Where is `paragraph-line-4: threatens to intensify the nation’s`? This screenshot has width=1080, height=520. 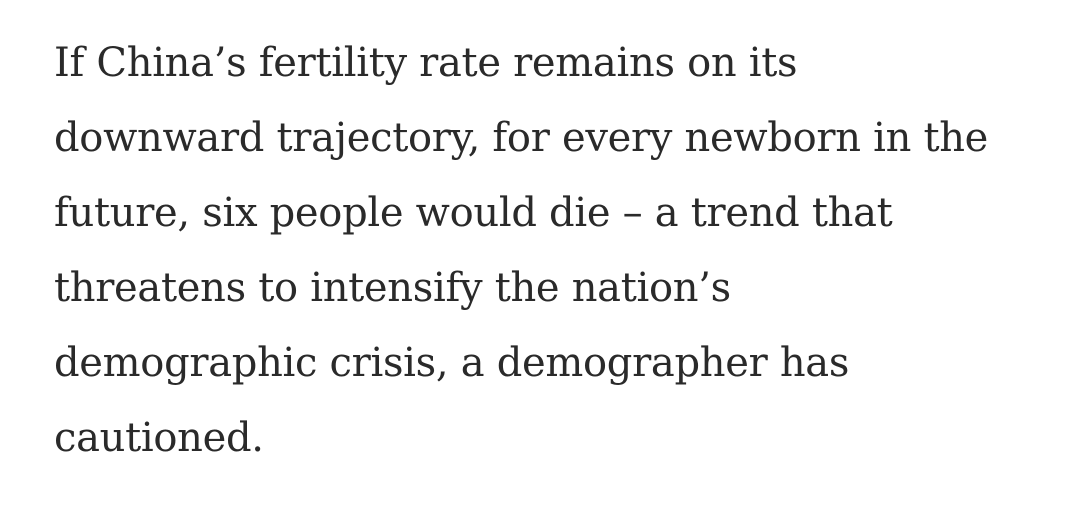
paragraph-line-4: threatens to intensify the nation’s is located at coordinates (392, 288).